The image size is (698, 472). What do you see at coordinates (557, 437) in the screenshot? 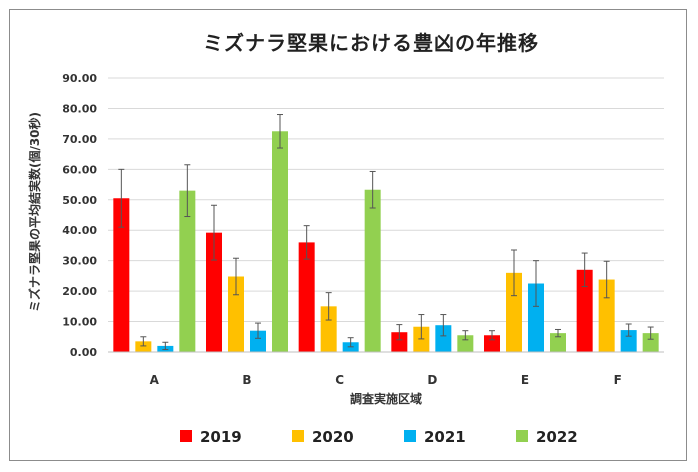
I see `legend-label-2022: 2022` at bounding box center [557, 437].